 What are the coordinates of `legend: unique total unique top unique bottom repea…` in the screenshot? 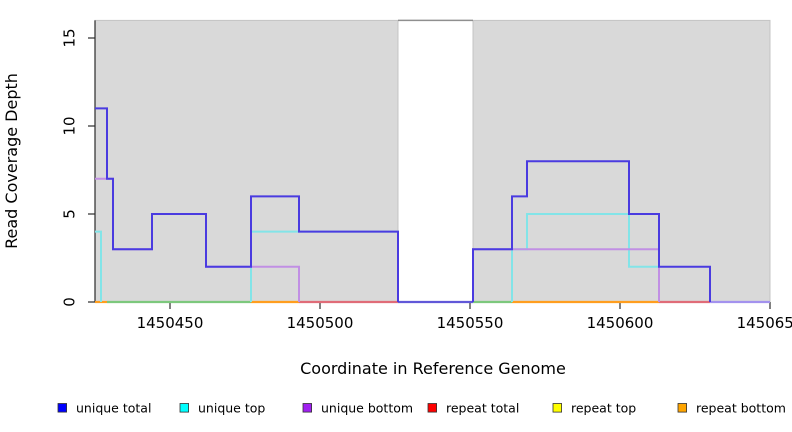 It's located at (421, 408).